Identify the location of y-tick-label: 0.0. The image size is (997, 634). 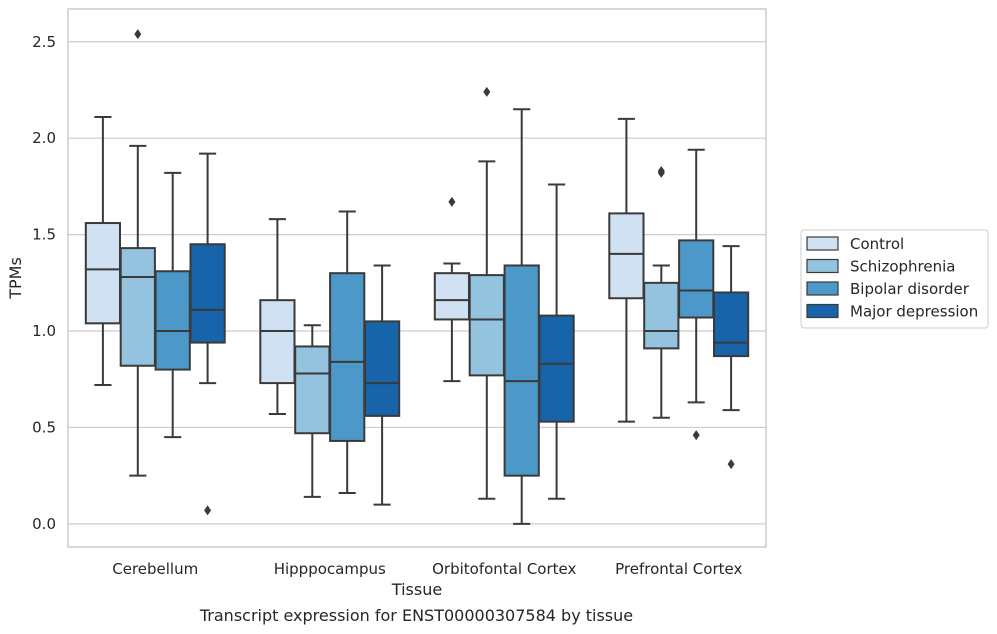
(44, 524).